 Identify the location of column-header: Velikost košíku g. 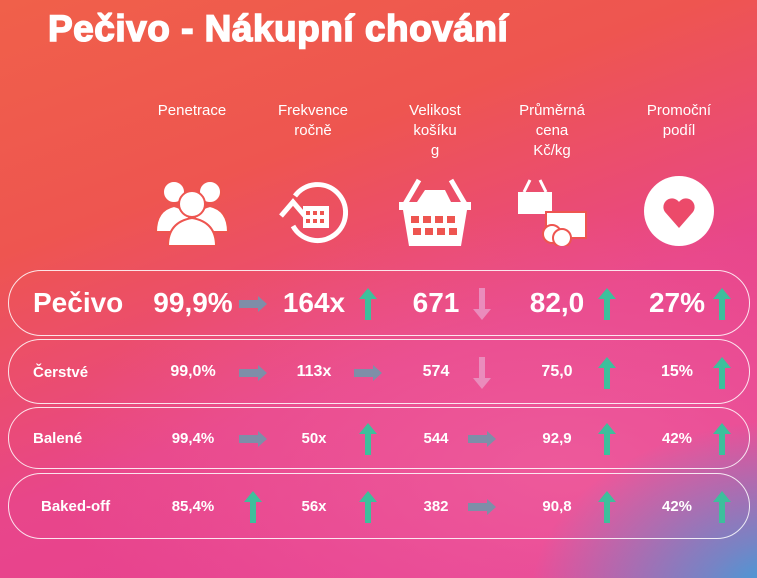
(435, 131).